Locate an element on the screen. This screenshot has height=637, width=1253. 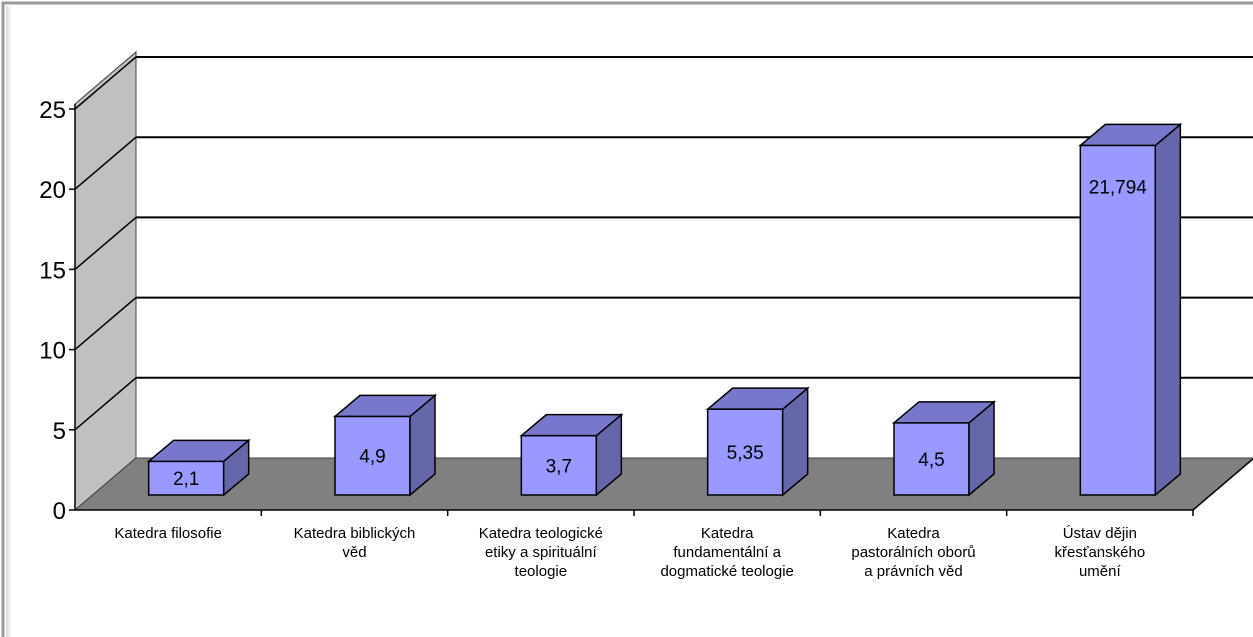
chart-side-wall is located at coordinates (105, 281).